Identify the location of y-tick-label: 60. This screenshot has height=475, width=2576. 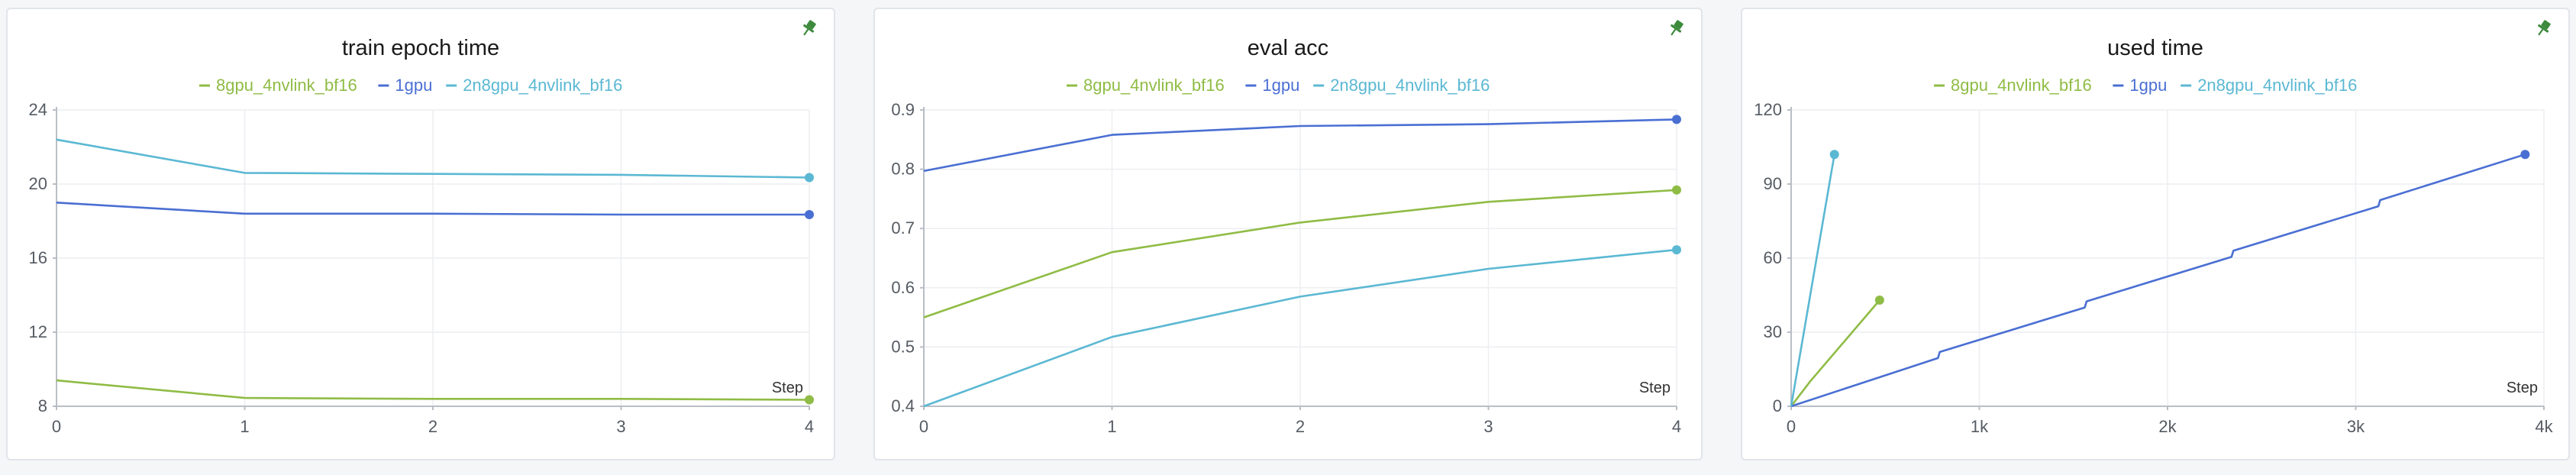
(1773, 258).